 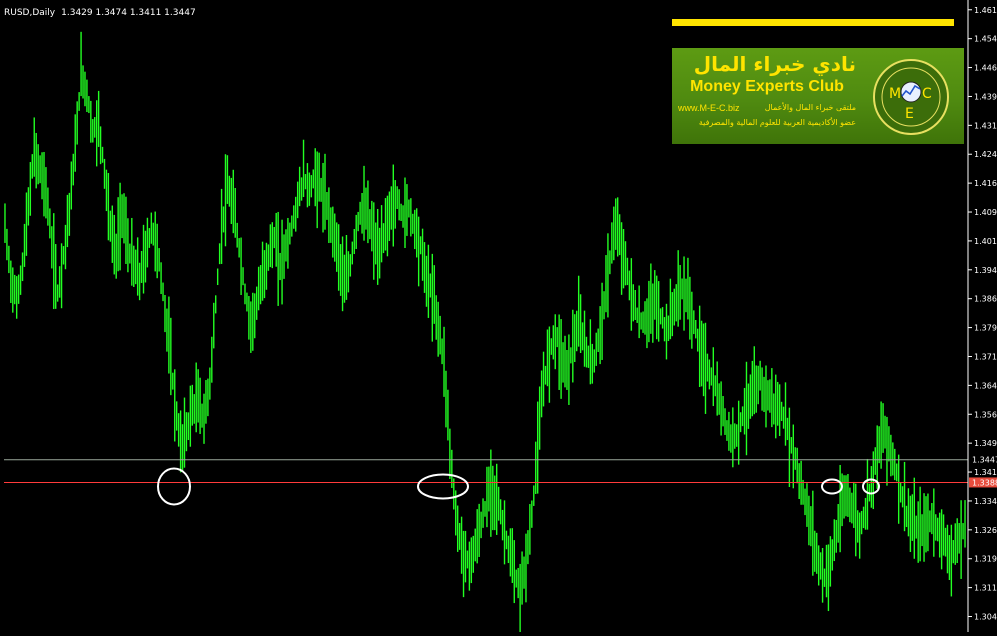 What do you see at coordinates (985, 501) in the screenshot?
I see `price-tick-label-17: 1.3340` at bounding box center [985, 501].